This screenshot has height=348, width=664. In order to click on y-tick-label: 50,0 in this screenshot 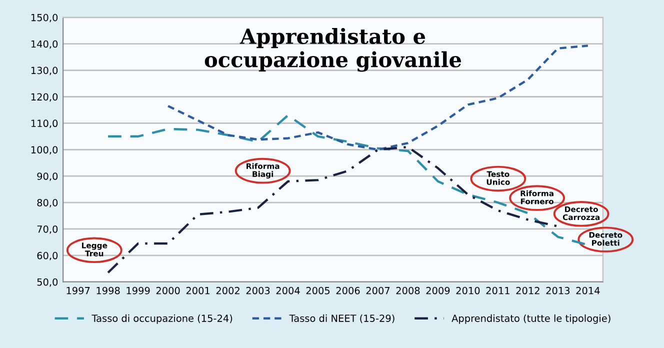, I will do `click(47, 282)`.